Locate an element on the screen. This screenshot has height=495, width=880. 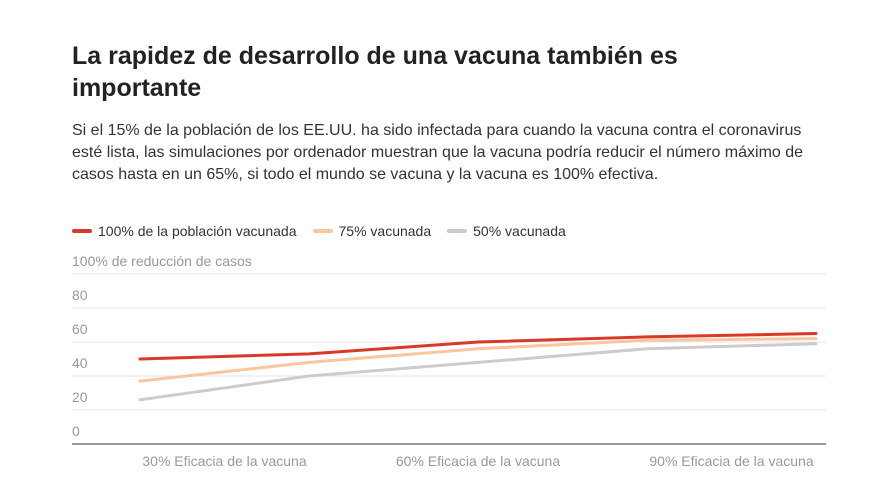
x-tick-label: 30% Eficacia de la vacuna is located at coordinates (224, 461).